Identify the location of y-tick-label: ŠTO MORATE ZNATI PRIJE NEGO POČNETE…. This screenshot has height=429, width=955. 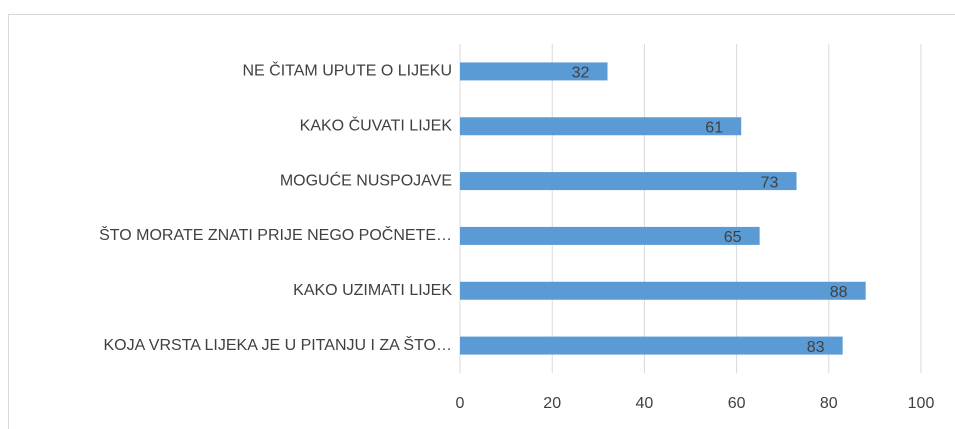
(275, 234).